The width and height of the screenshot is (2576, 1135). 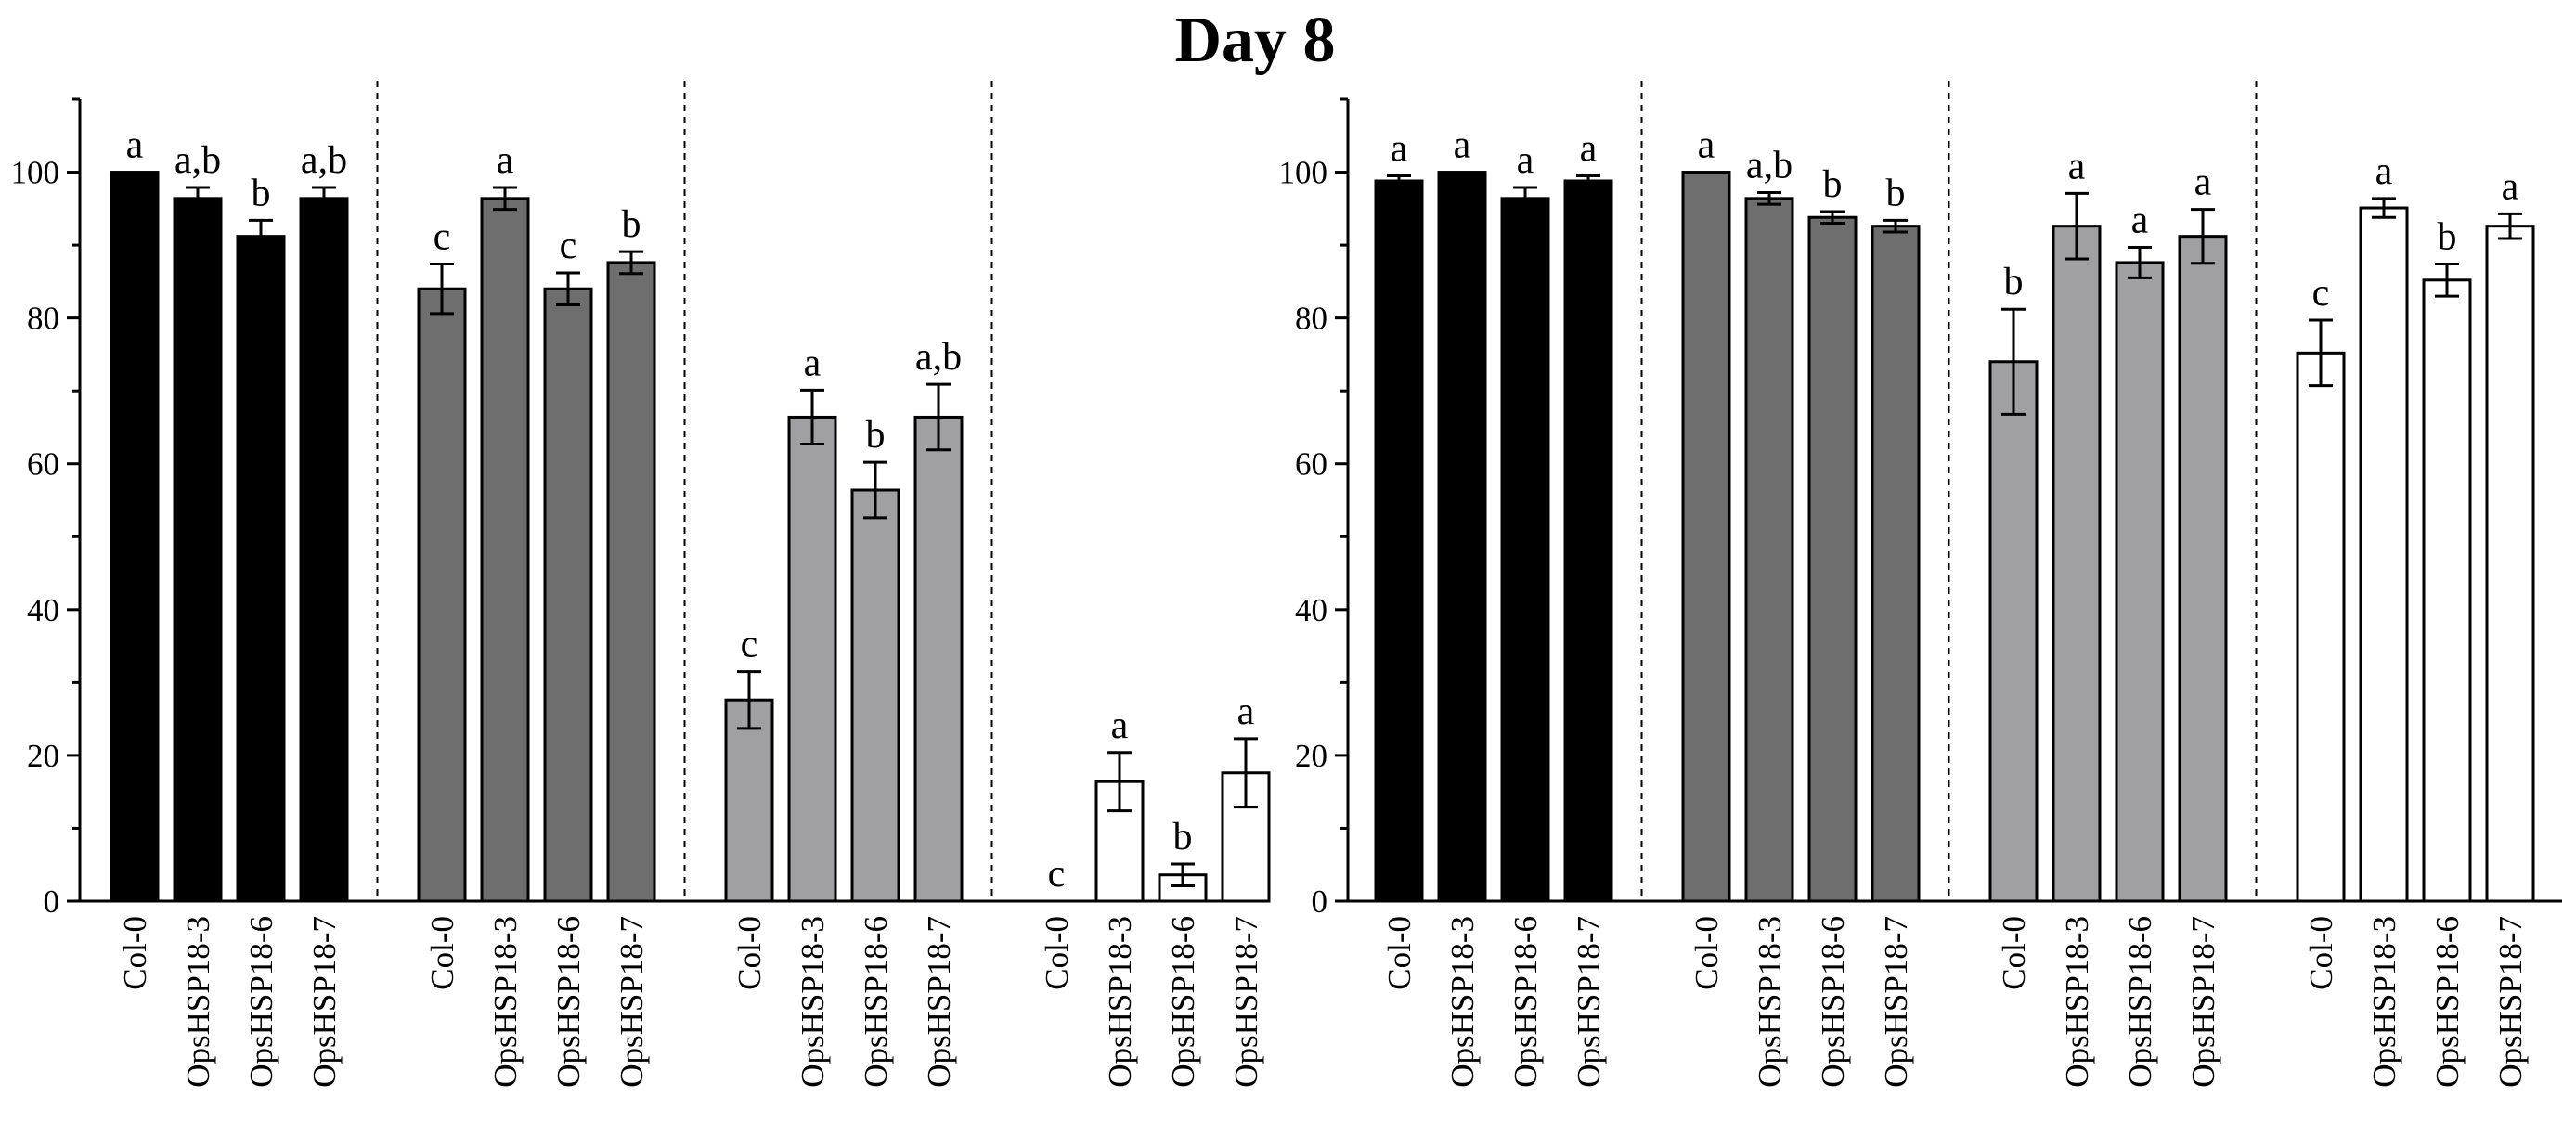 I want to click on y-tick-label: 80, so click(x=1311, y=319).